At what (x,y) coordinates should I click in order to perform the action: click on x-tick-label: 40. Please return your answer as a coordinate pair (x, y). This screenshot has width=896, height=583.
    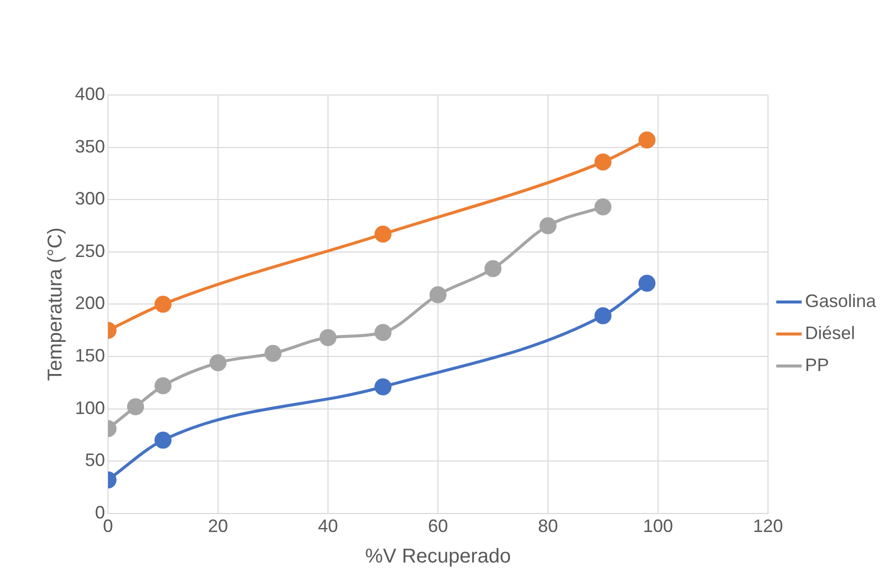
    Looking at the image, I should click on (328, 526).